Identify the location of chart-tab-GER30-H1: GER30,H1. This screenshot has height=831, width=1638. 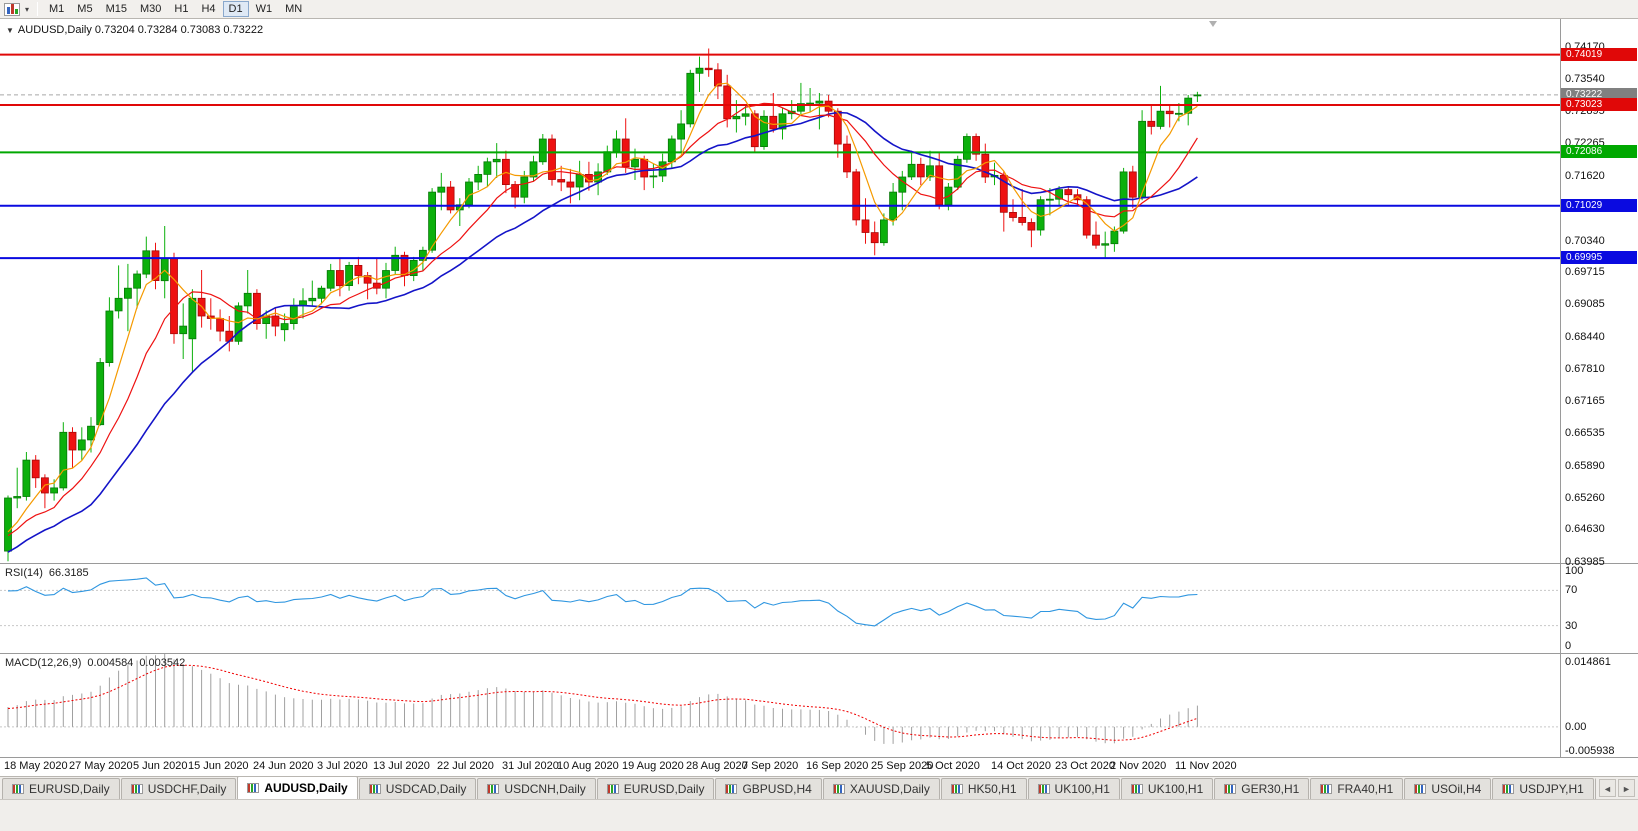
(1262, 788).